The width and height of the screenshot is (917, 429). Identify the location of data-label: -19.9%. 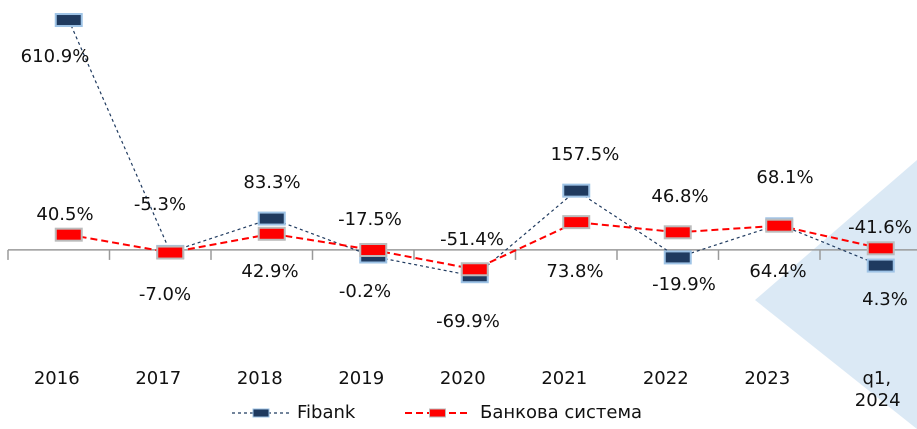
(684, 284).